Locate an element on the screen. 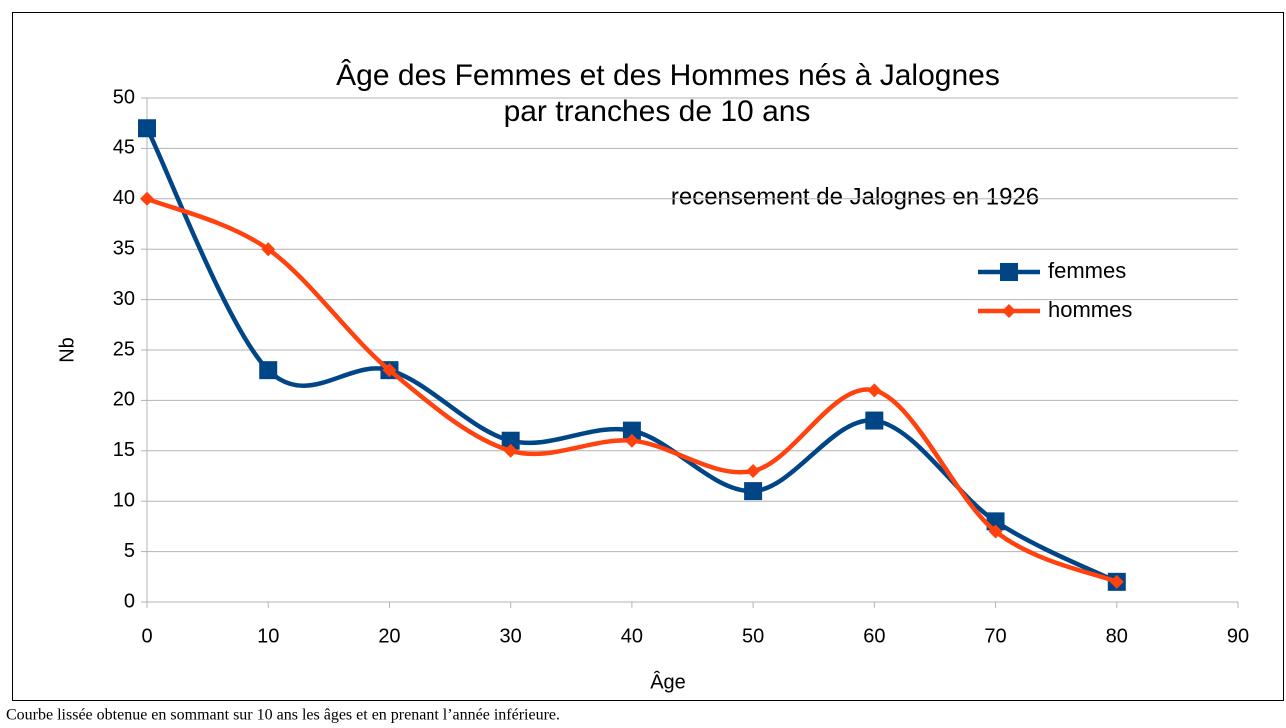  x-tick-label: 60 is located at coordinates (874, 636).